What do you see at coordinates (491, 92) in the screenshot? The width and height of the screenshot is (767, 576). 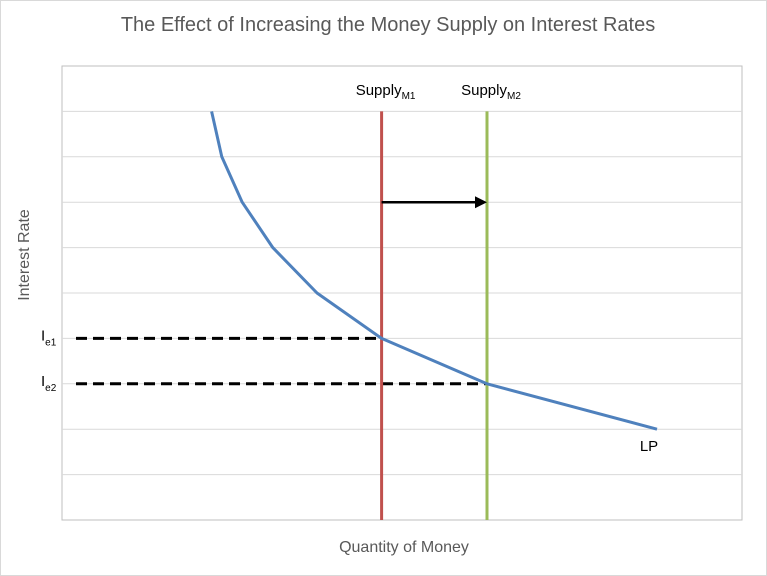 I see `supply-label-m2: SupplyM2` at bounding box center [491, 92].